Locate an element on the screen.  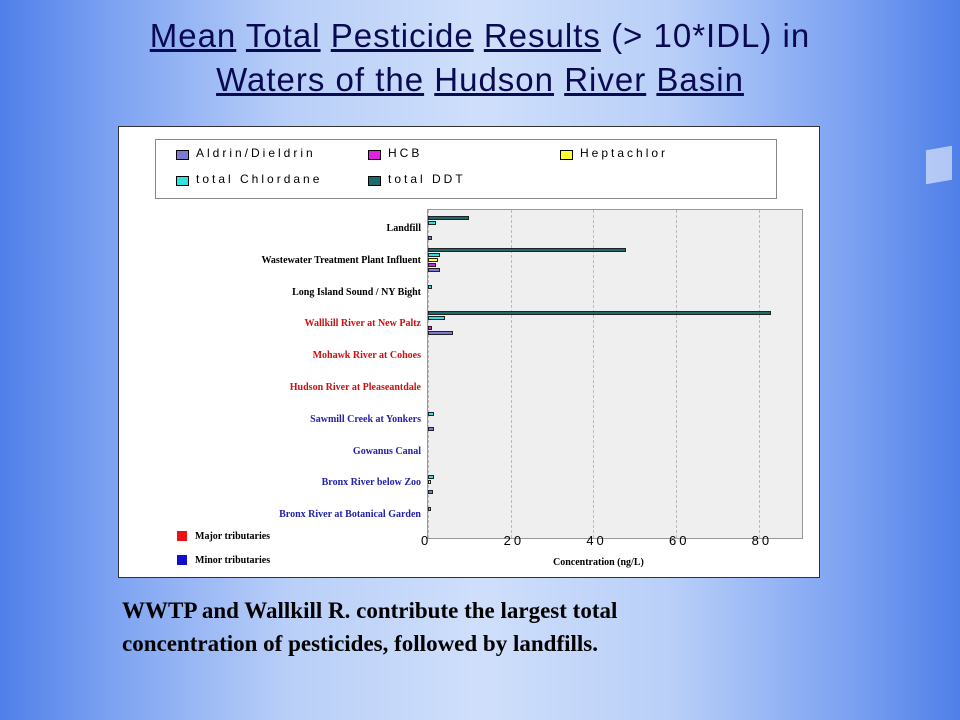
major-tributary-label: Major tributaries is located at coordinates (233, 536).